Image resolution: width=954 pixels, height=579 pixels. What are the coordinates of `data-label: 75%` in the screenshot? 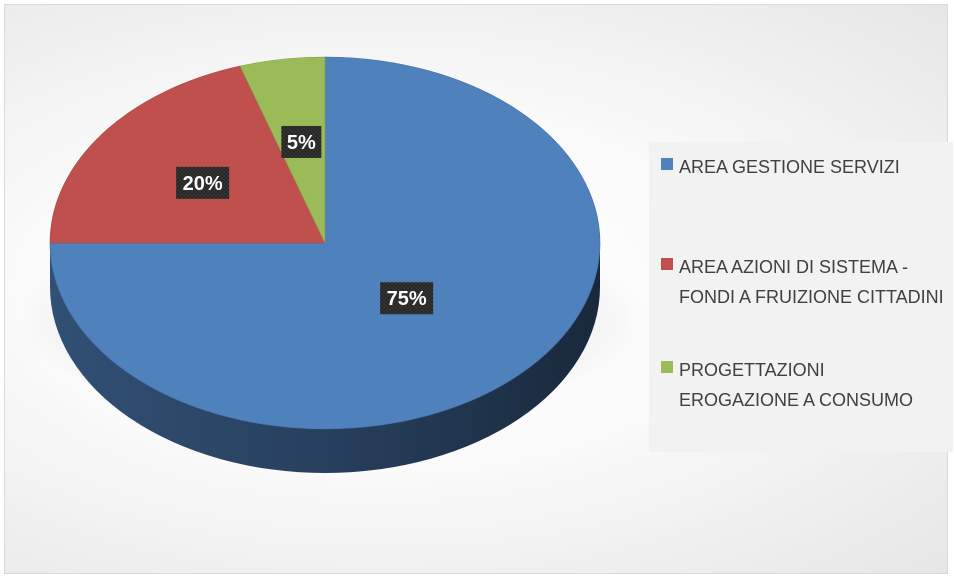 It's located at (407, 299).